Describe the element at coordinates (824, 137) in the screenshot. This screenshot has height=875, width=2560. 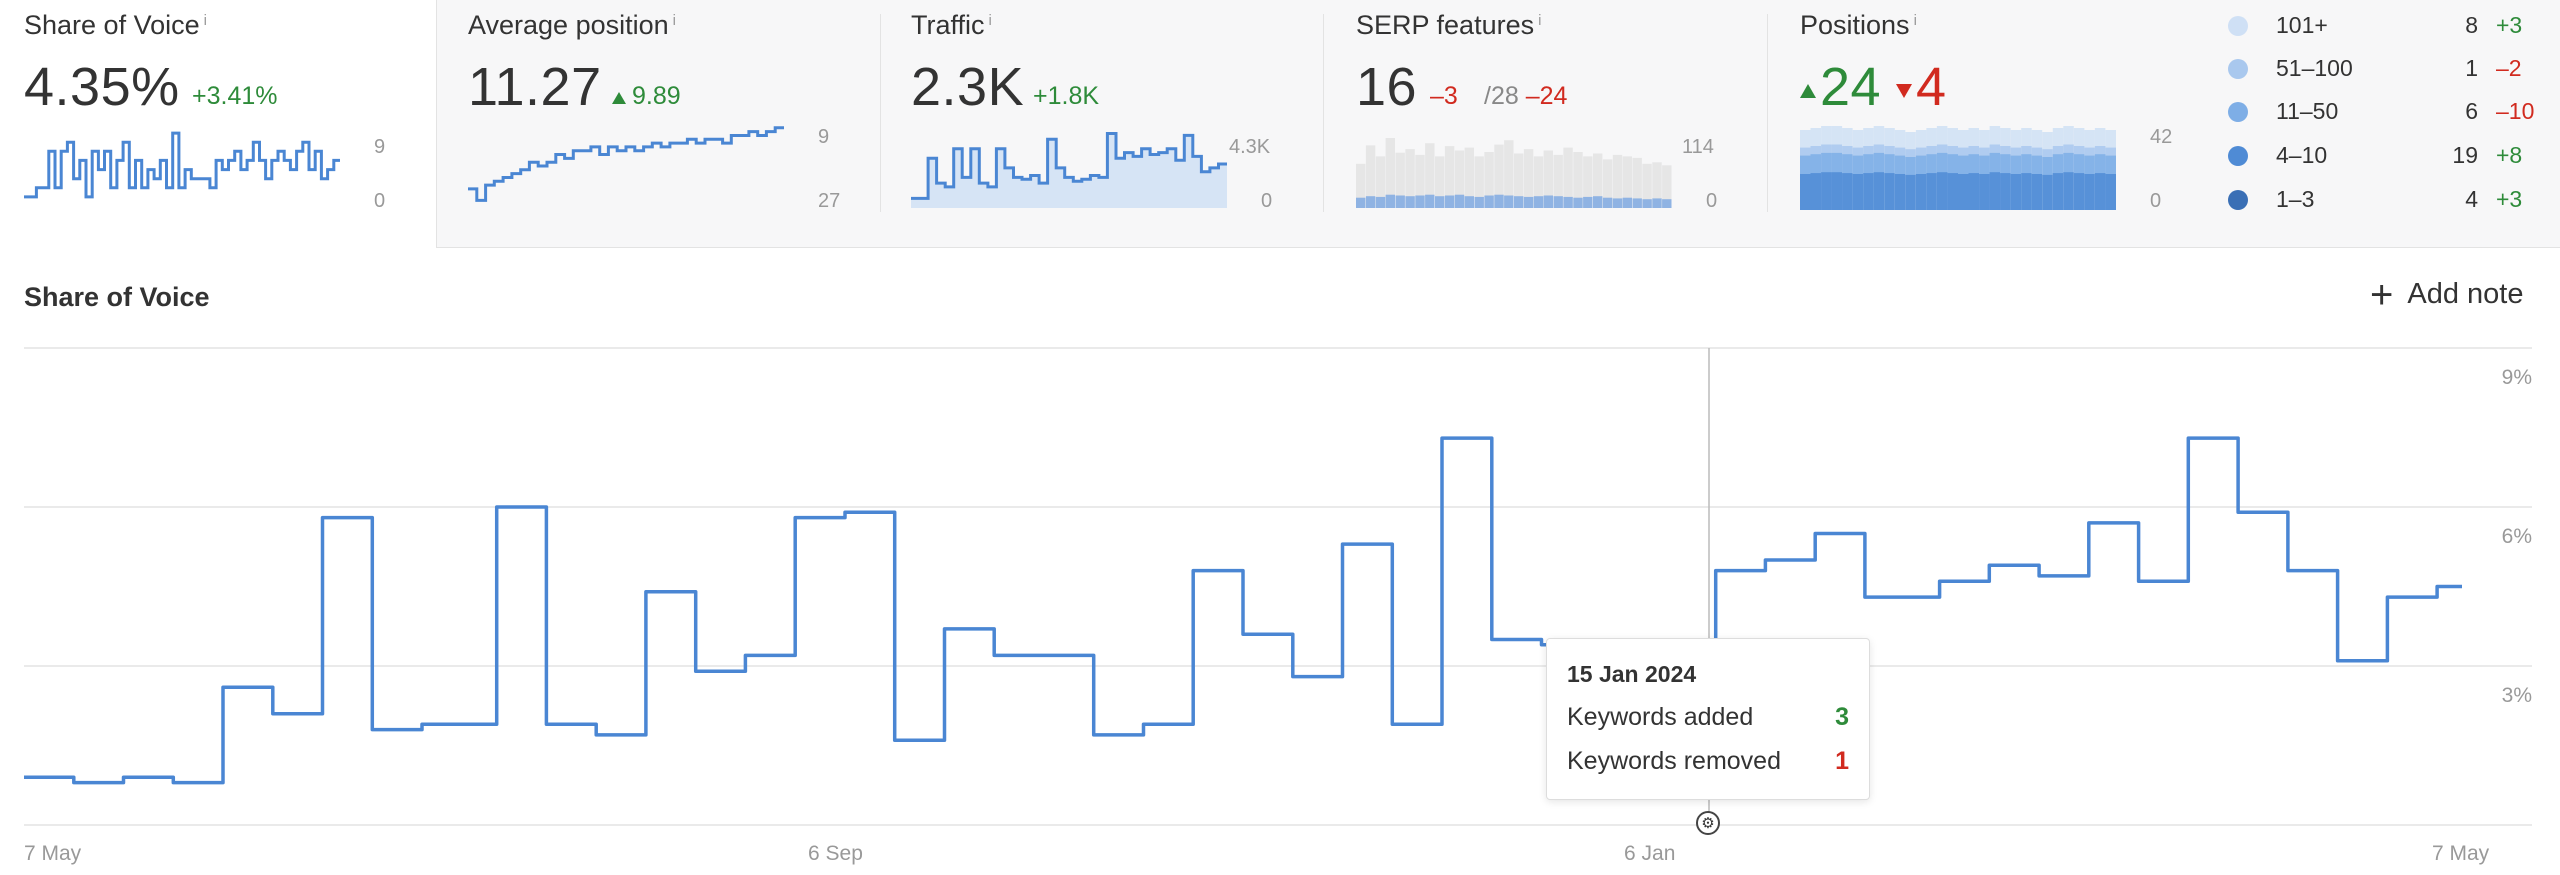
I see `axis-top-label: 9` at that location.